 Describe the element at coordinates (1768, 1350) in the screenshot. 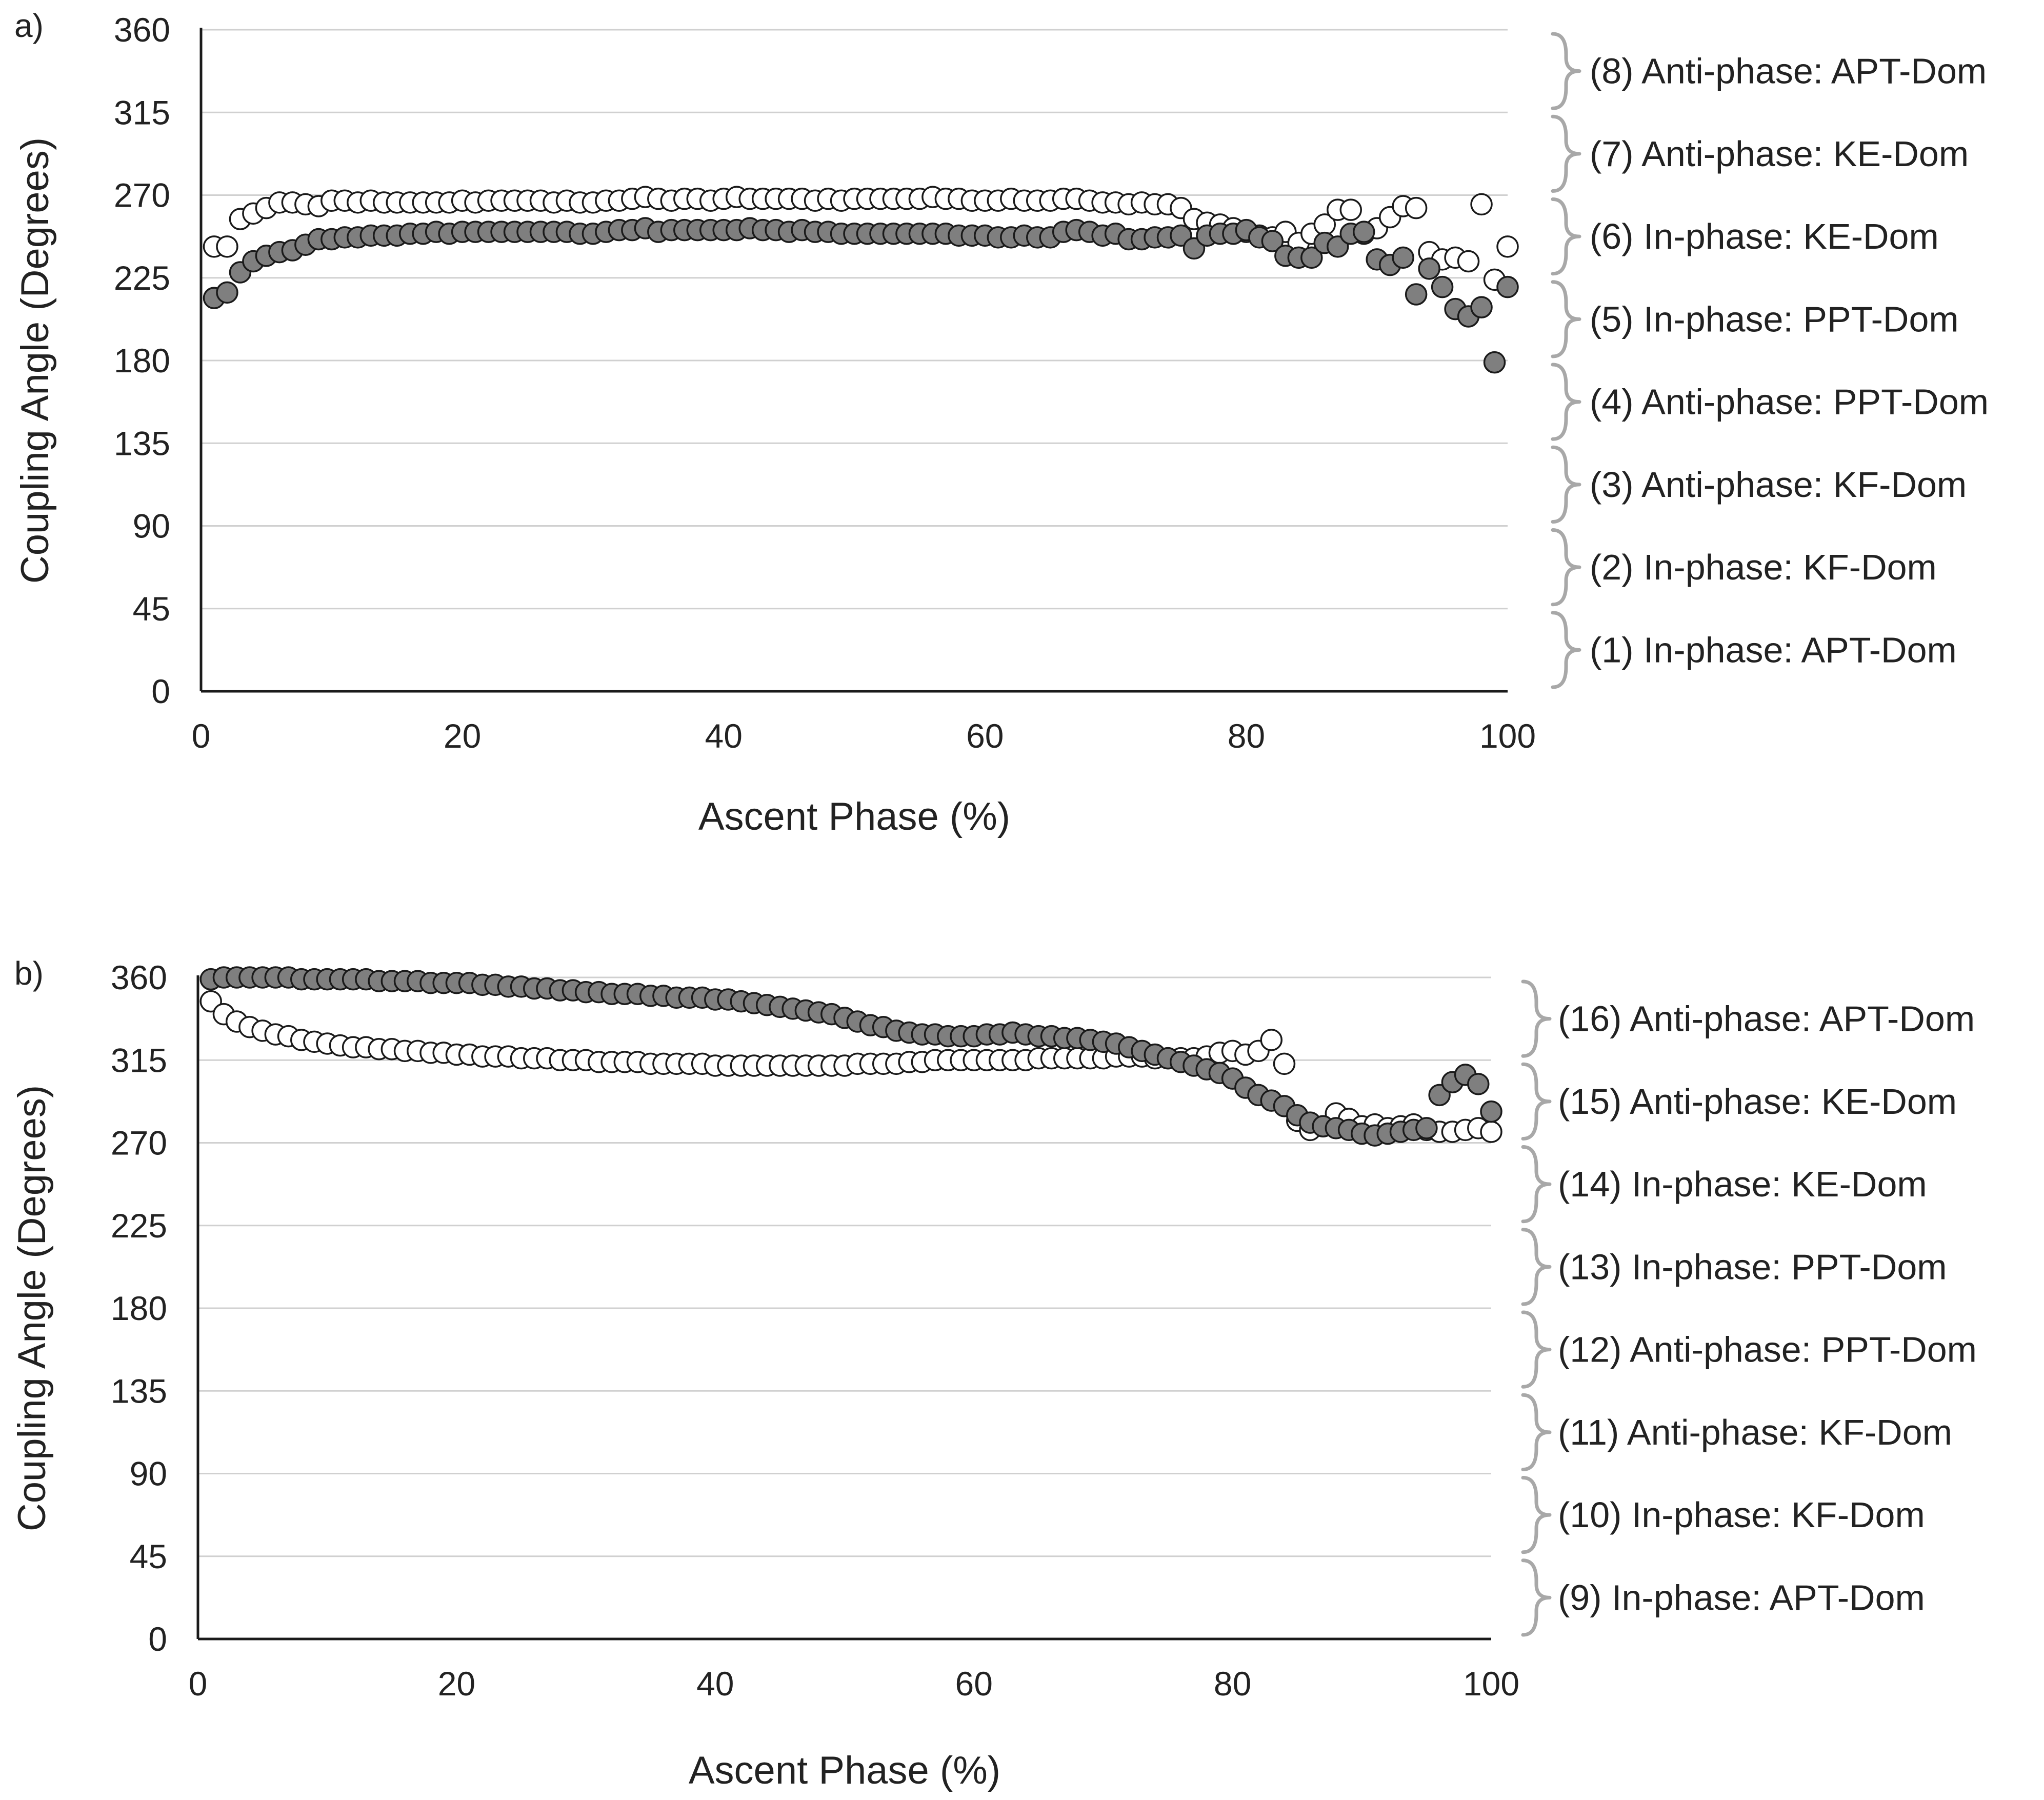

I see `zone-label: (12) Anti-phase: PPT-Dom` at that location.